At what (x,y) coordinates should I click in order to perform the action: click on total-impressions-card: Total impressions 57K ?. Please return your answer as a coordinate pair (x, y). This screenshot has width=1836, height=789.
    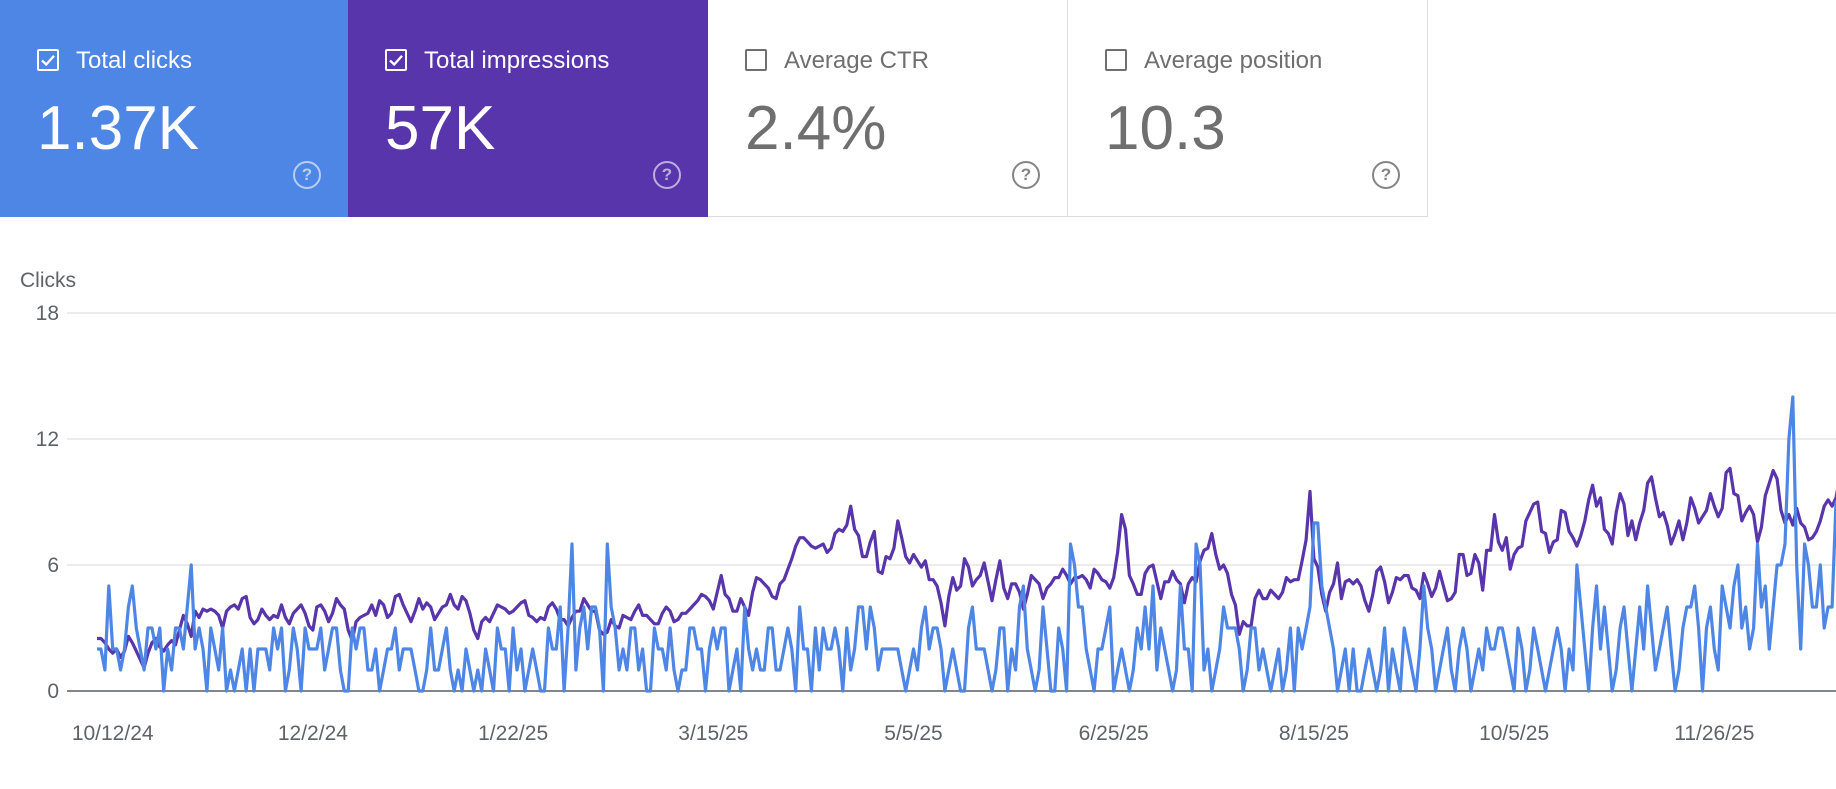
    Looking at the image, I should click on (528, 108).